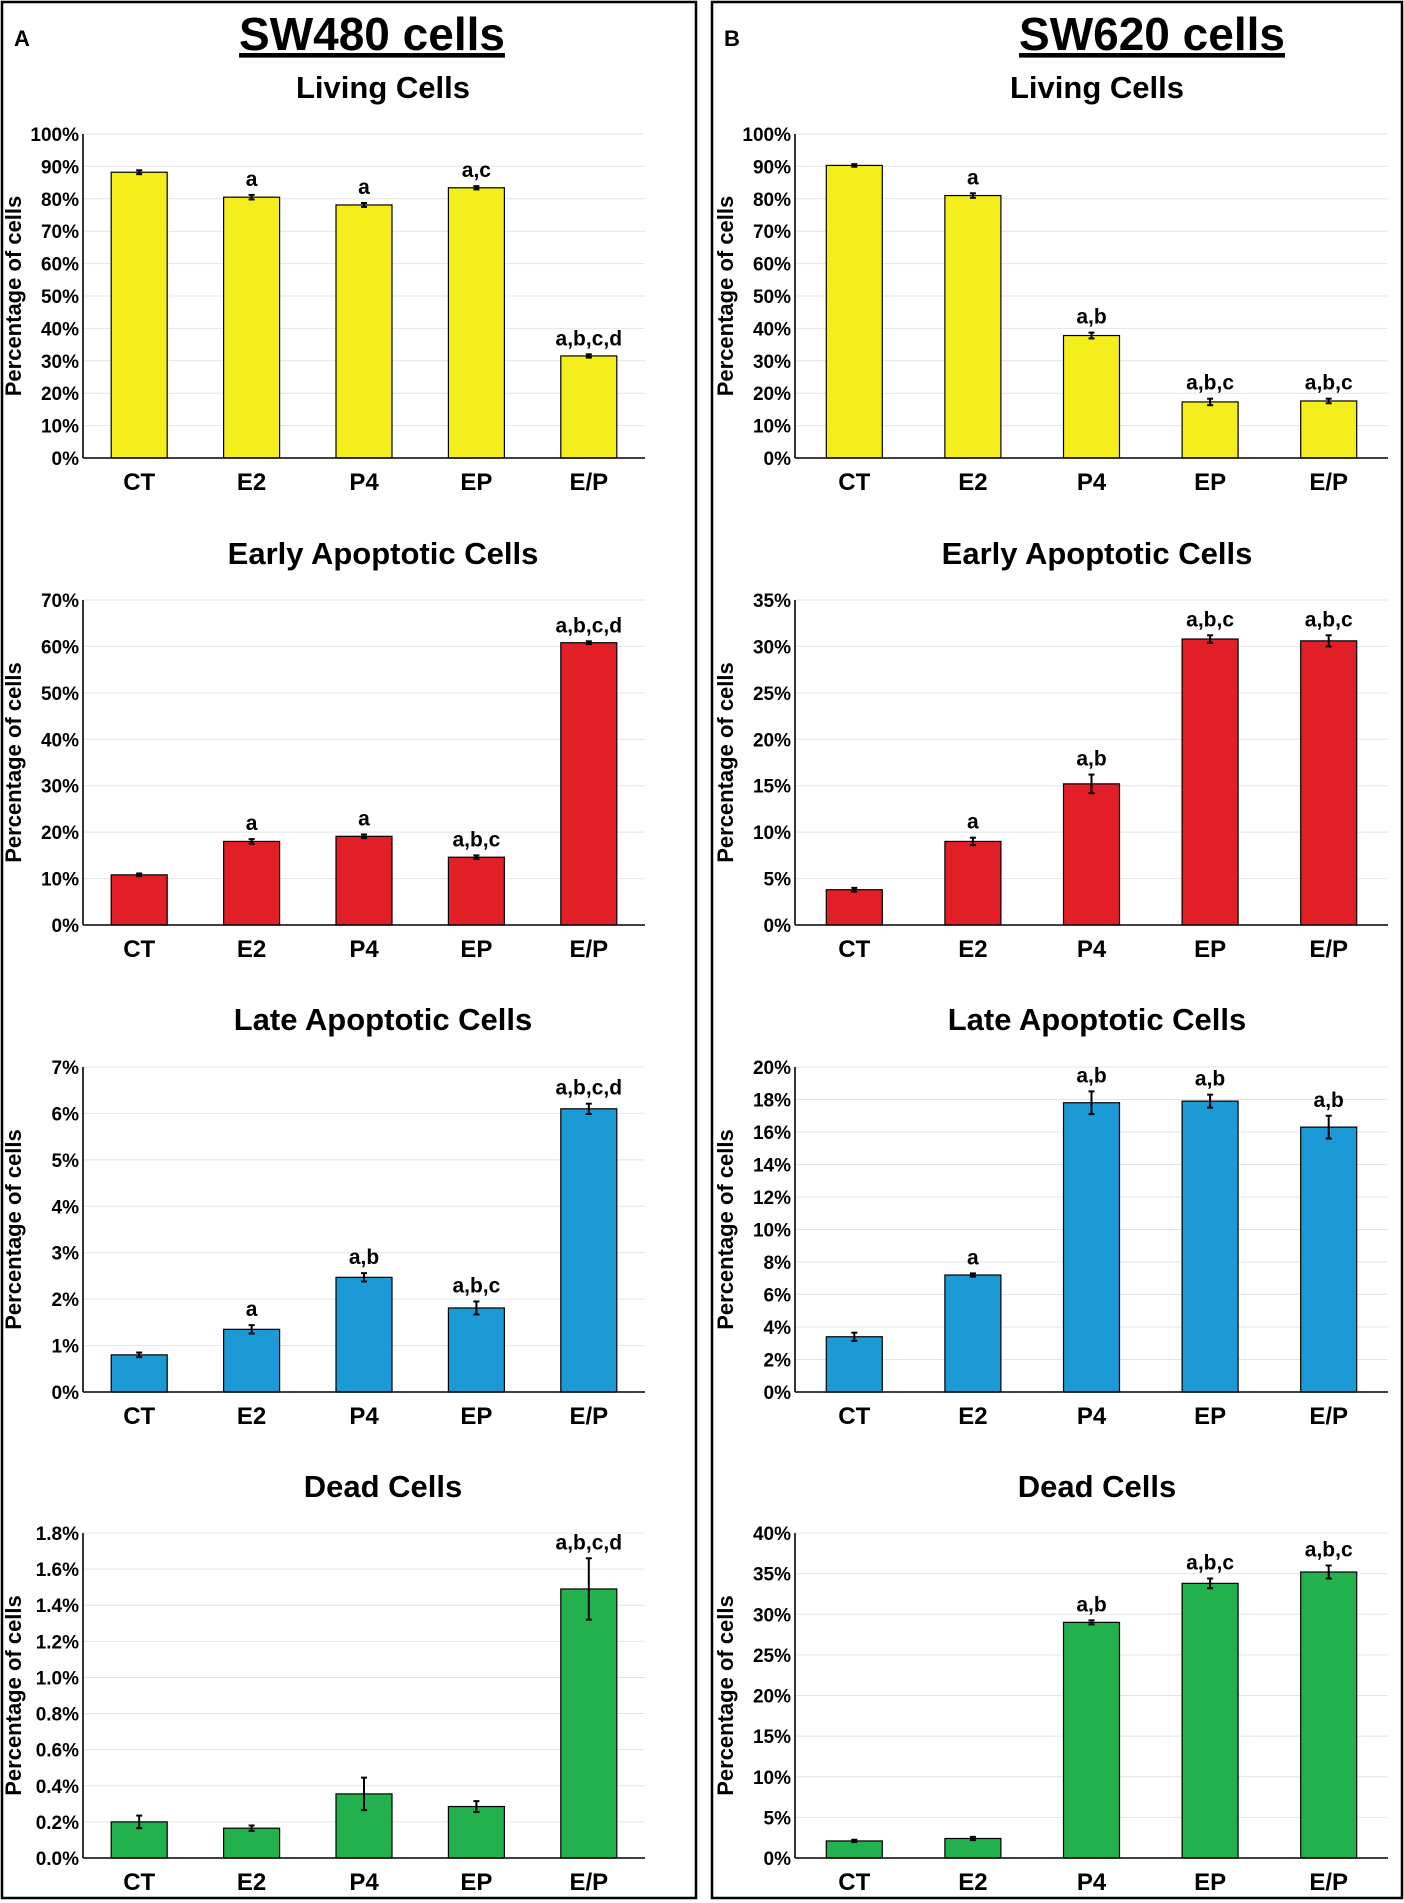  Describe the element at coordinates (772, 1166) in the screenshot. I see `y-tick-label: 14%` at that location.